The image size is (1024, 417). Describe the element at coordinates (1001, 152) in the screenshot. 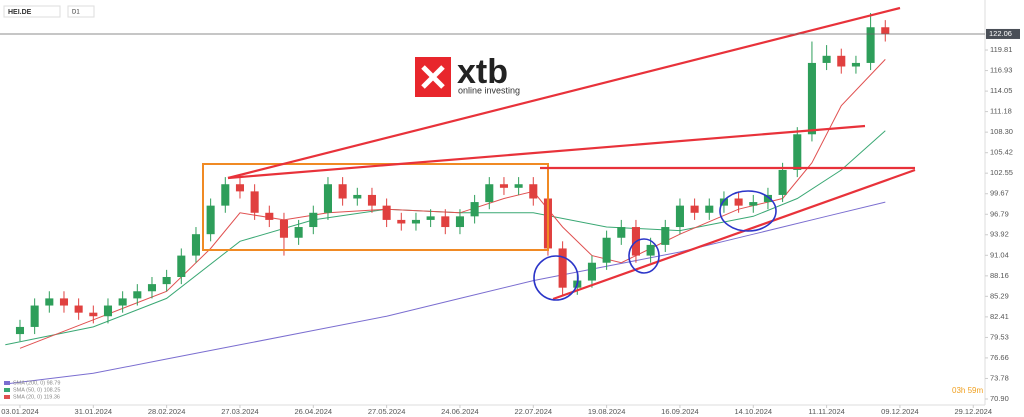

I see `y-tick-label: 105.42` at that location.